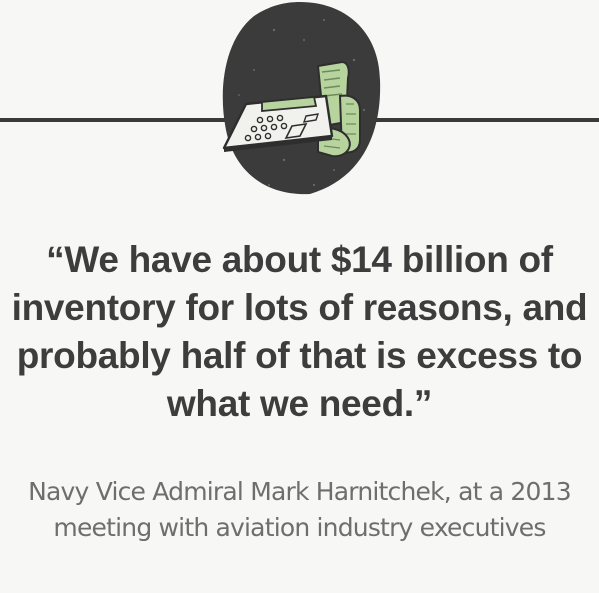  I want to click on calculator-key, so click(296, 131).